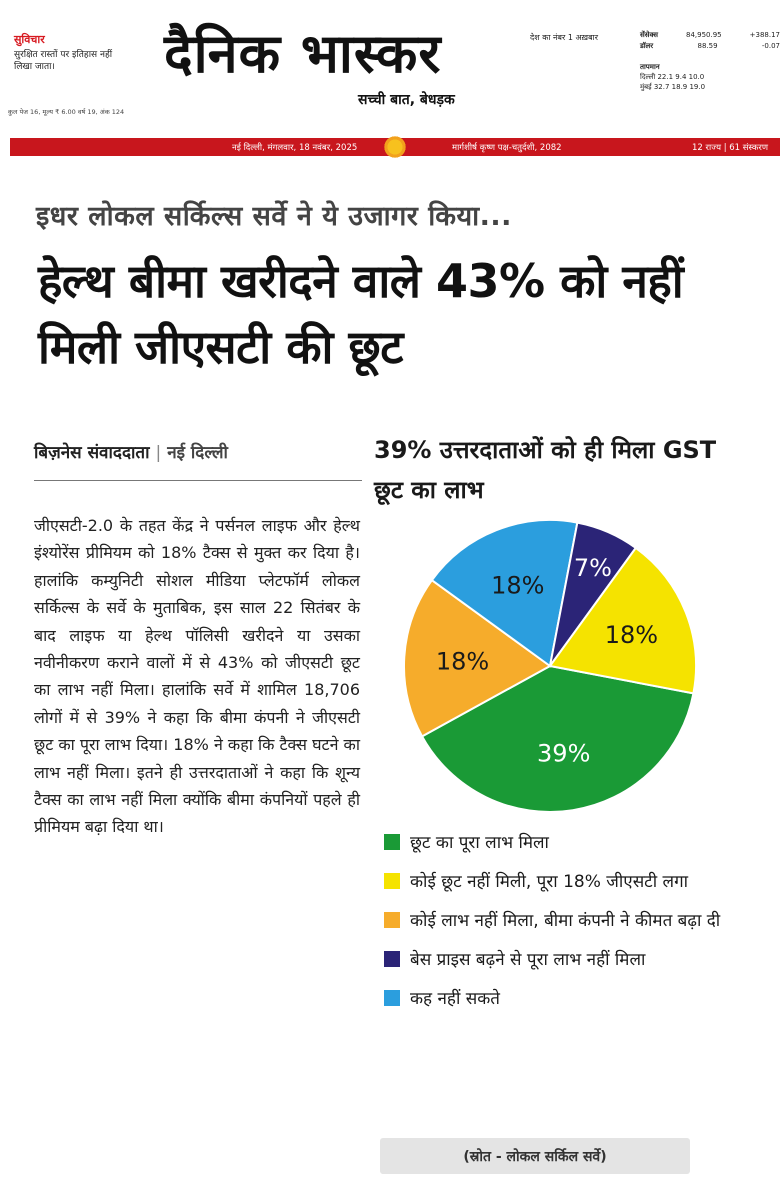  Describe the element at coordinates (593, 568) in the screenshot. I see `pie-label-3: 7%` at that location.